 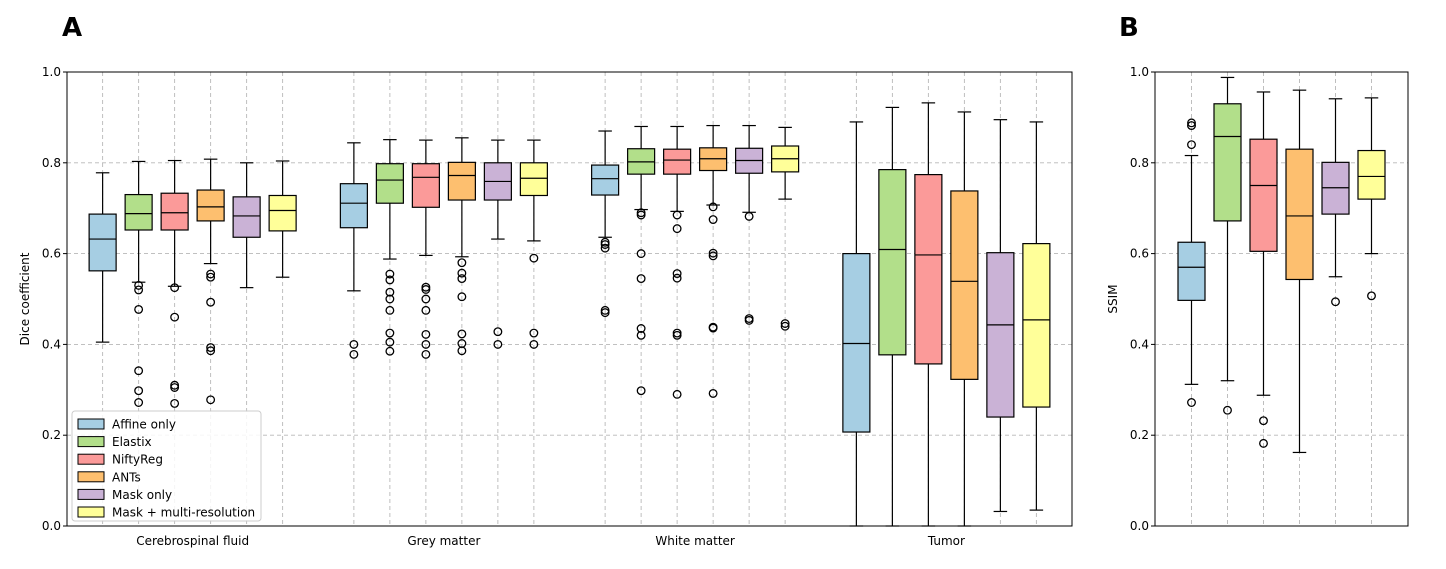 I want to click on panel-b-box-mask-multi-resolution, so click(x=1371, y=199).